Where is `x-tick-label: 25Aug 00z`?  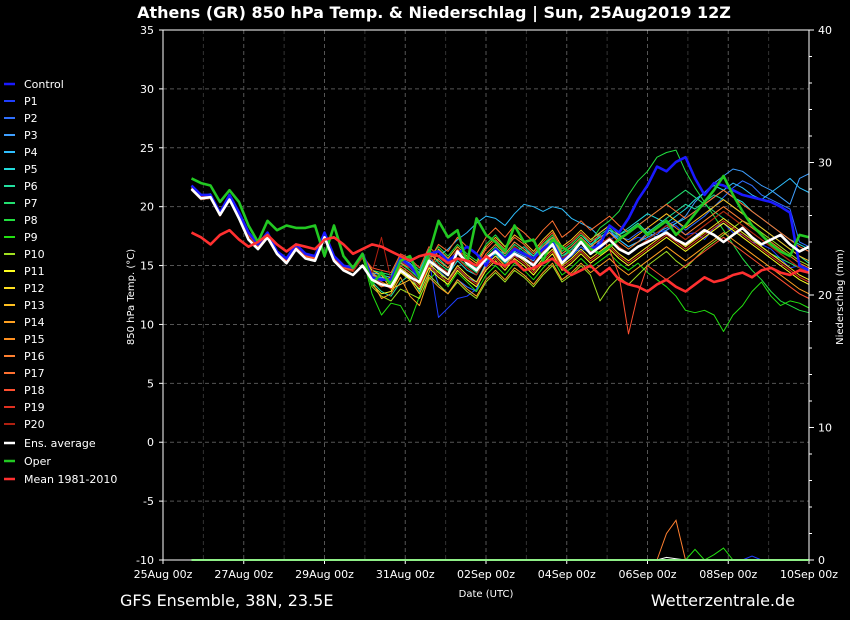 x-tick-label: 25Aug 00z is located at coordinates (163, 574).